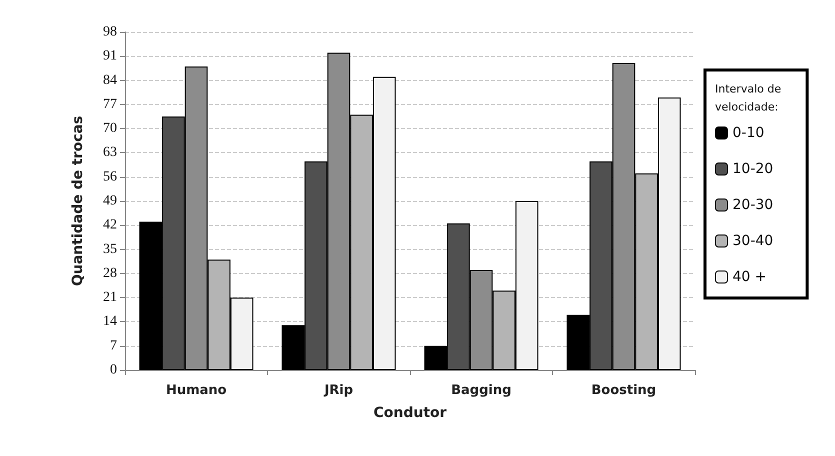 Image resolution: width=835 pixels, height=456 pixels. Describe the element at coordinates (110, 152) in the screenshot. I see `y-tick-label: 63` at that location.